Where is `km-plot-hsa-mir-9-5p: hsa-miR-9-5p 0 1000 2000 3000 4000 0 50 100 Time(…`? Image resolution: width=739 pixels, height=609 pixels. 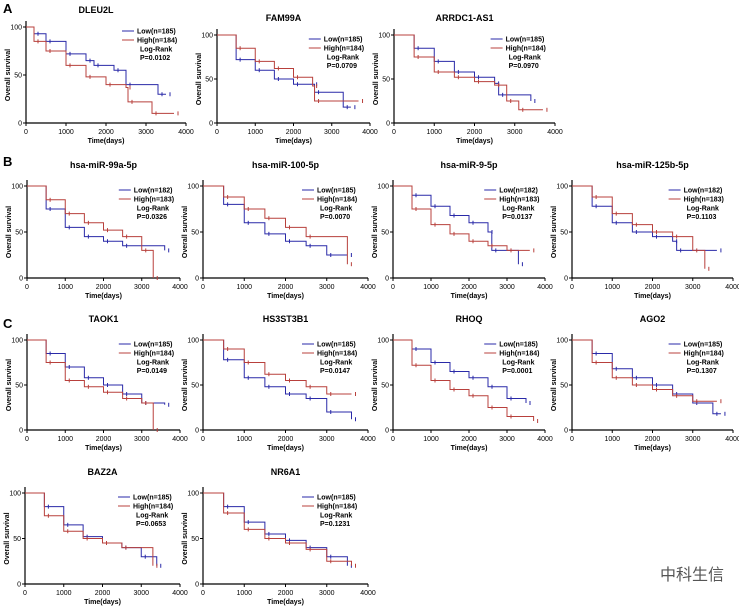
km-plot-hsa-mir-9-5p: hsa-miR-9-5p 0 1000 2000 3000 4000 0 50 100 Time(… is located at coordinates (462, 230).